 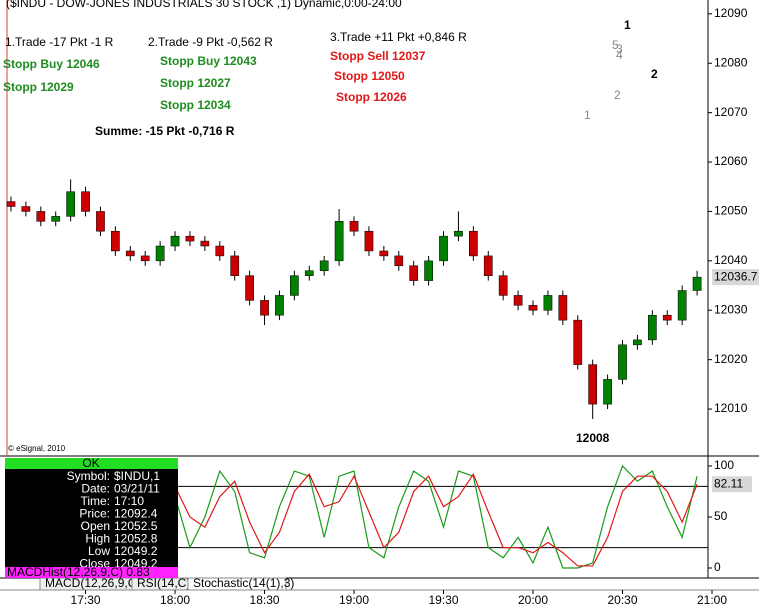 What do you see at coordinates (51, 64) in the screenshot?
I see `annotation: Stopp Buy 12046` at bounding box center [51, 64].